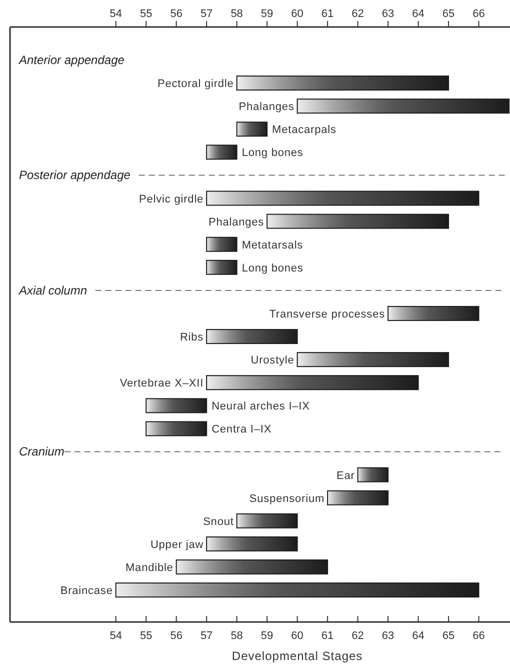 The width and height of the screenshot is (510, 669). What do you see at coordinates (272, 360) in the screenshot?
I see `y-tick-label: Urostyle` at bounding box center [272, 360].